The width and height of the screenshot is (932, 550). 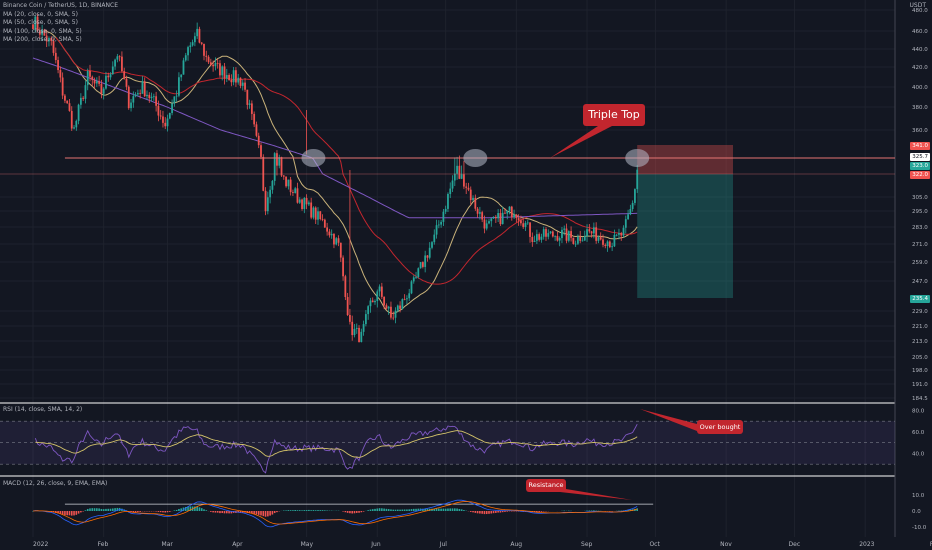 I want to click on tag-entry: 322.0, so click(x=920, y=175).